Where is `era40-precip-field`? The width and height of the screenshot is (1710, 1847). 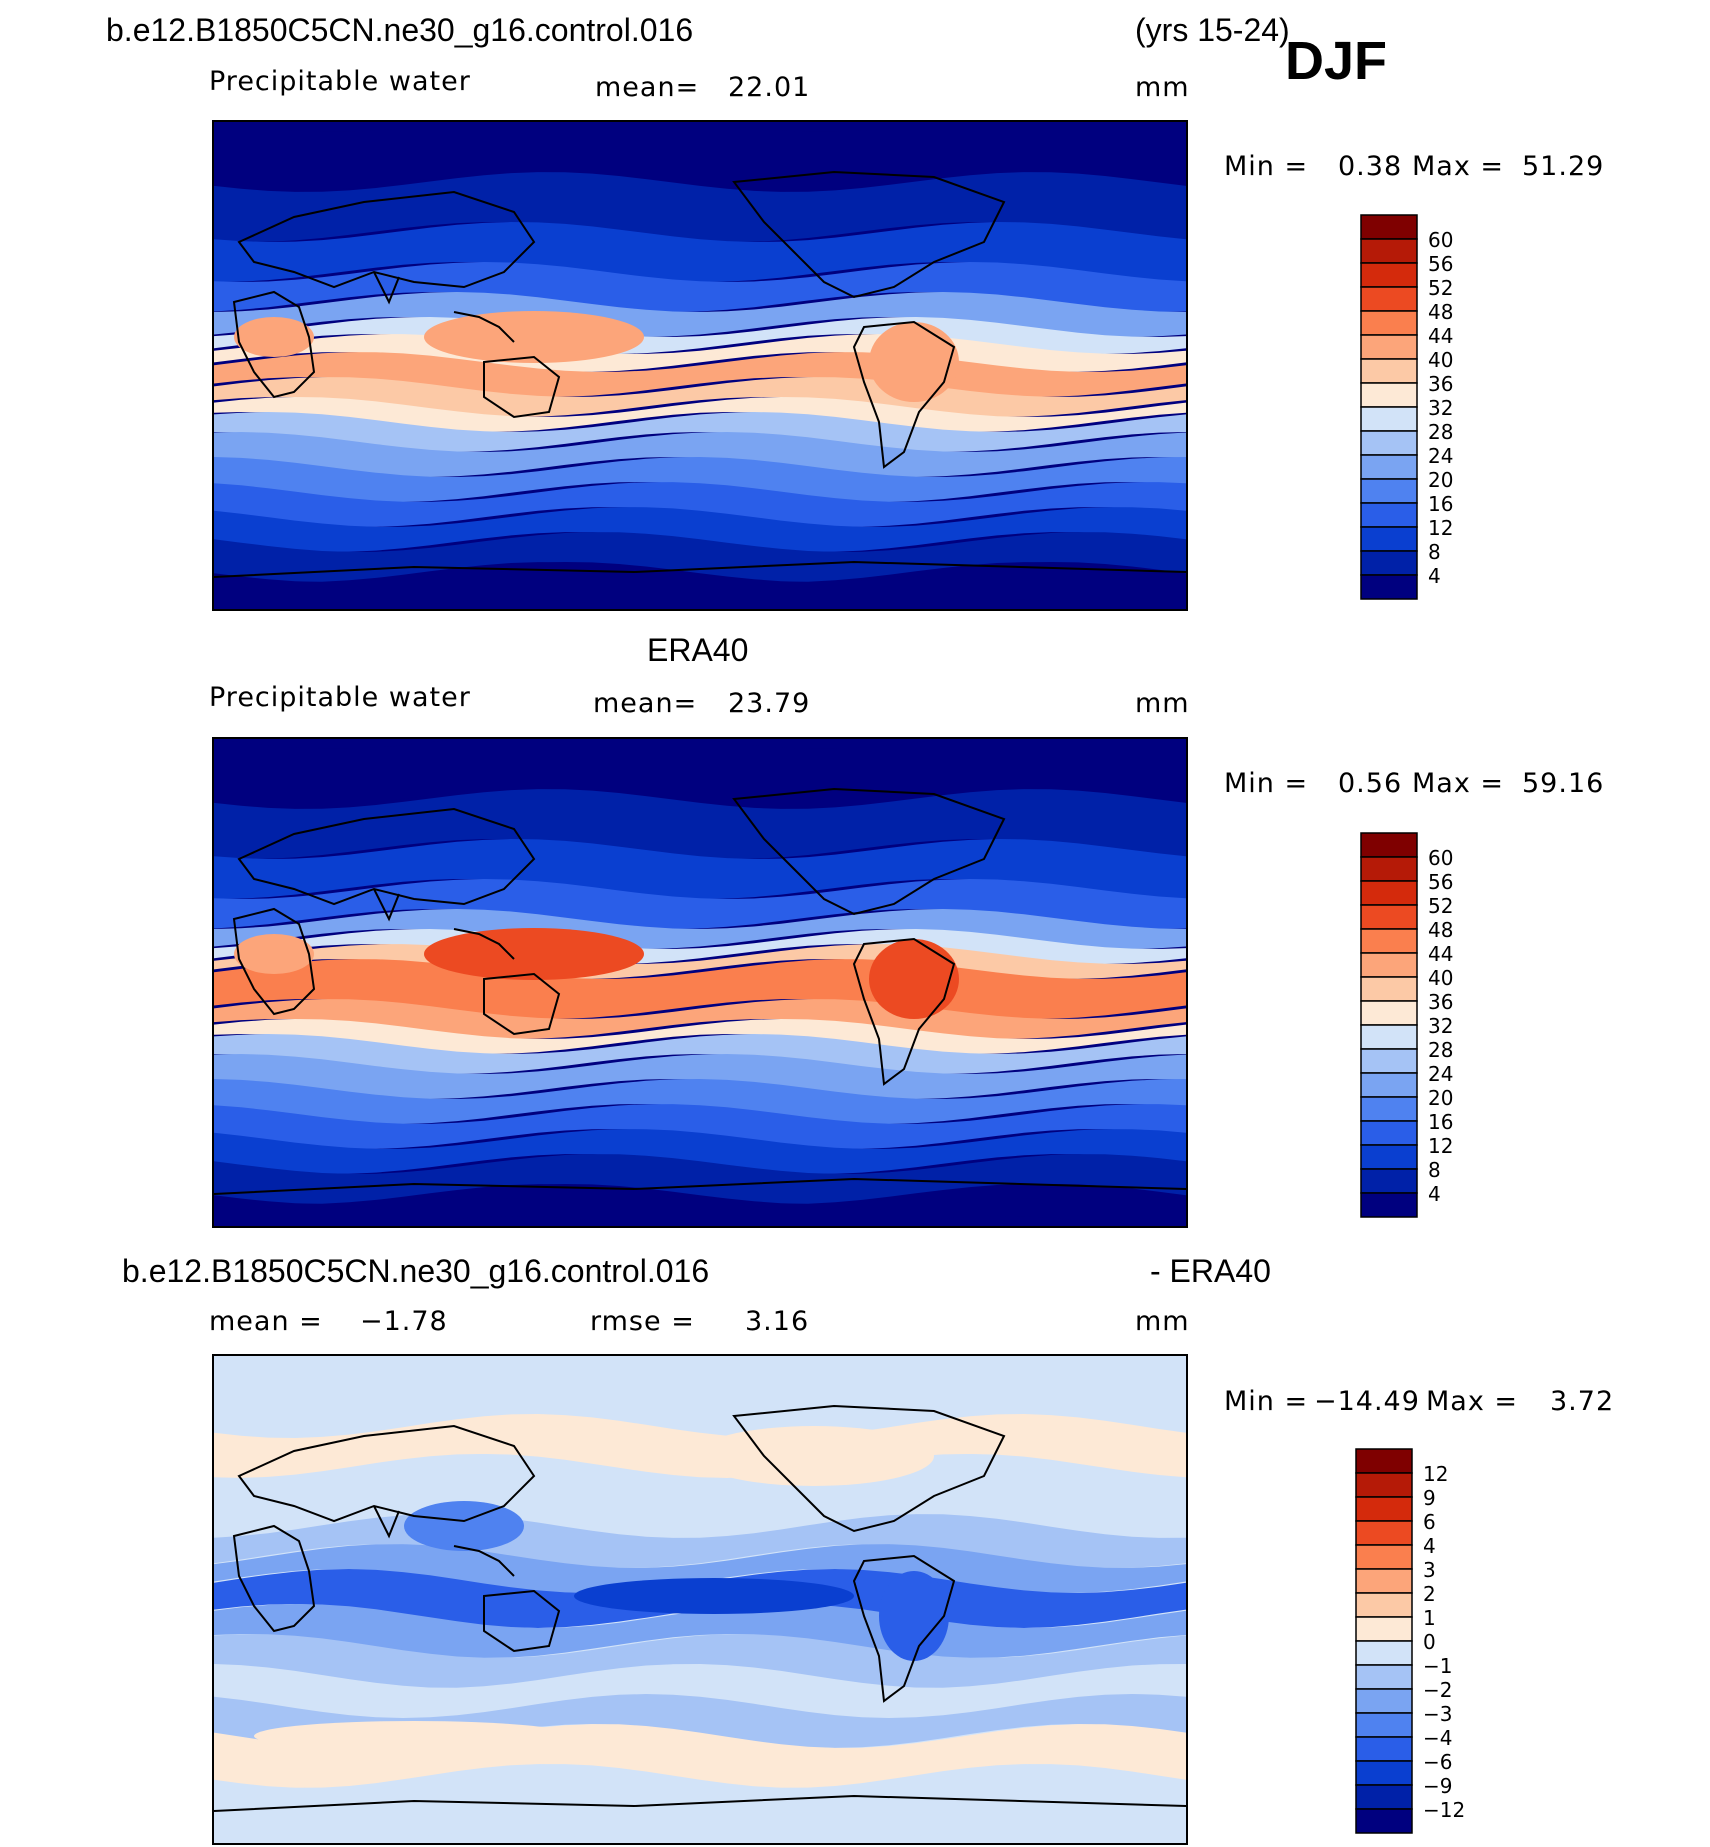
era40-precip-field is located at coordinates (700, 982).